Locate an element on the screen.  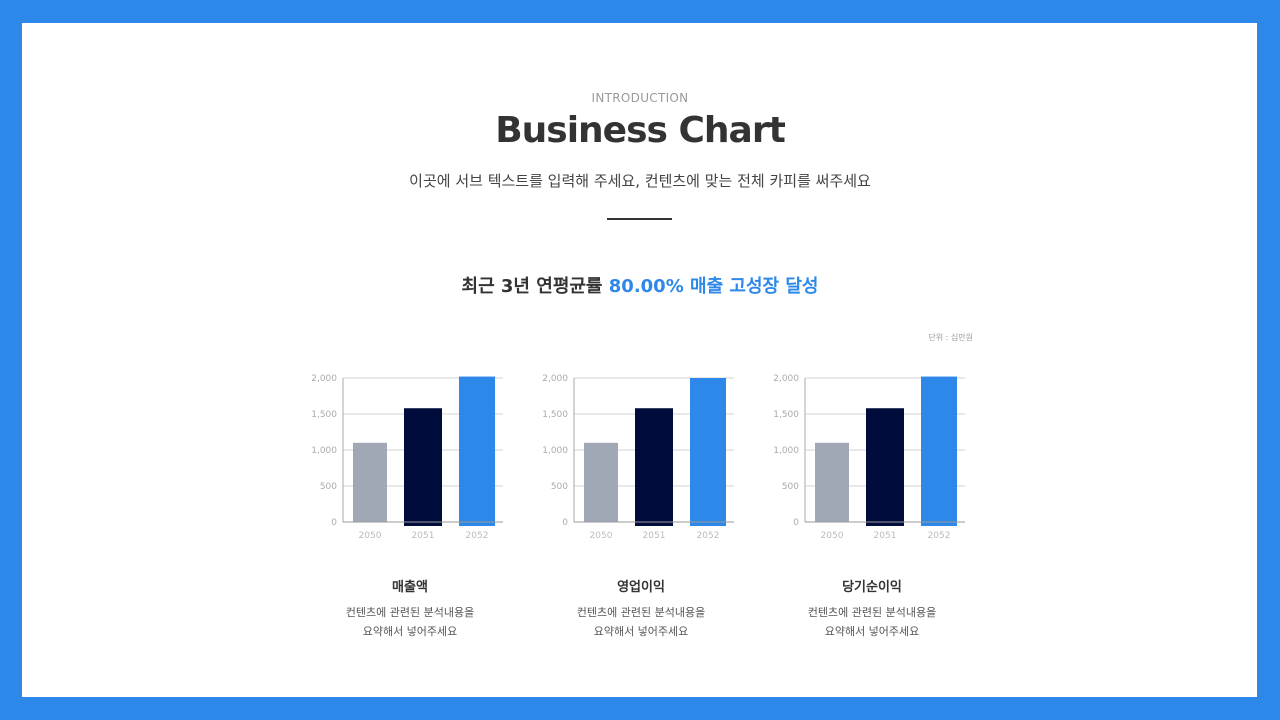
chart-title: 당기순이익 is located at coordinates (872, 587).